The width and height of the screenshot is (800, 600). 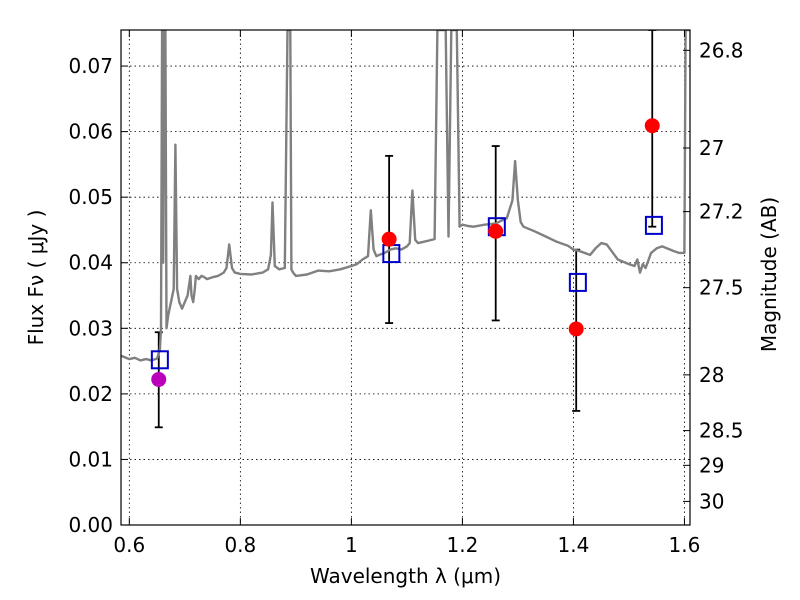 I want to click on y2-tick-label: 27, so click(x=711, y=148).